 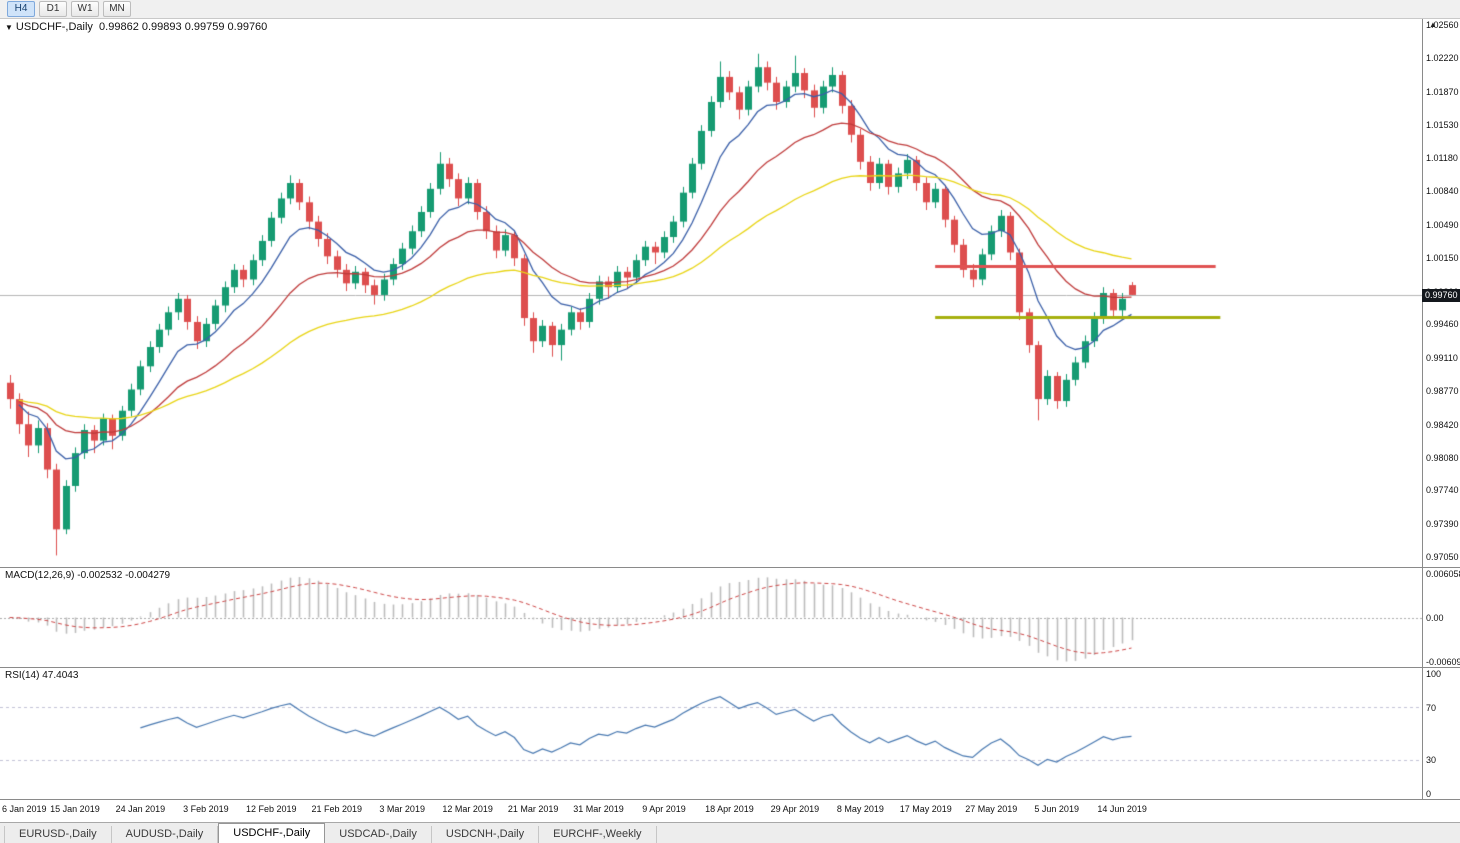 I want to click on quote-high: 0.99893, so click(x=161, y=27).